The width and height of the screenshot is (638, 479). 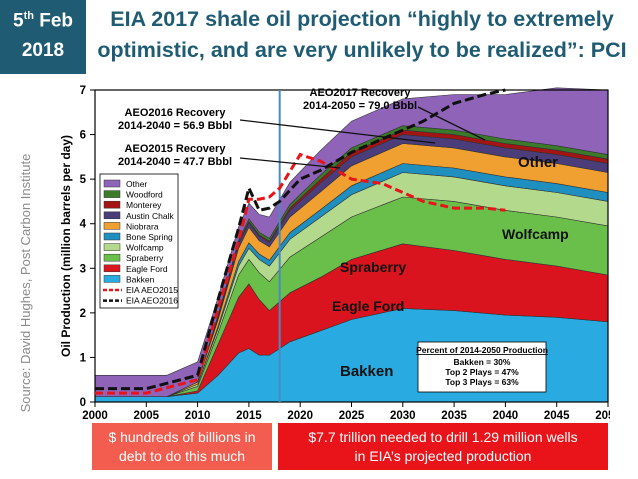 What do you see at coordinates (360, 106) in the screenshot?
I see `annotation-aeo2017-line: 2014-2050 = 79.0 Bbbl` at bounding box center [360, 106].